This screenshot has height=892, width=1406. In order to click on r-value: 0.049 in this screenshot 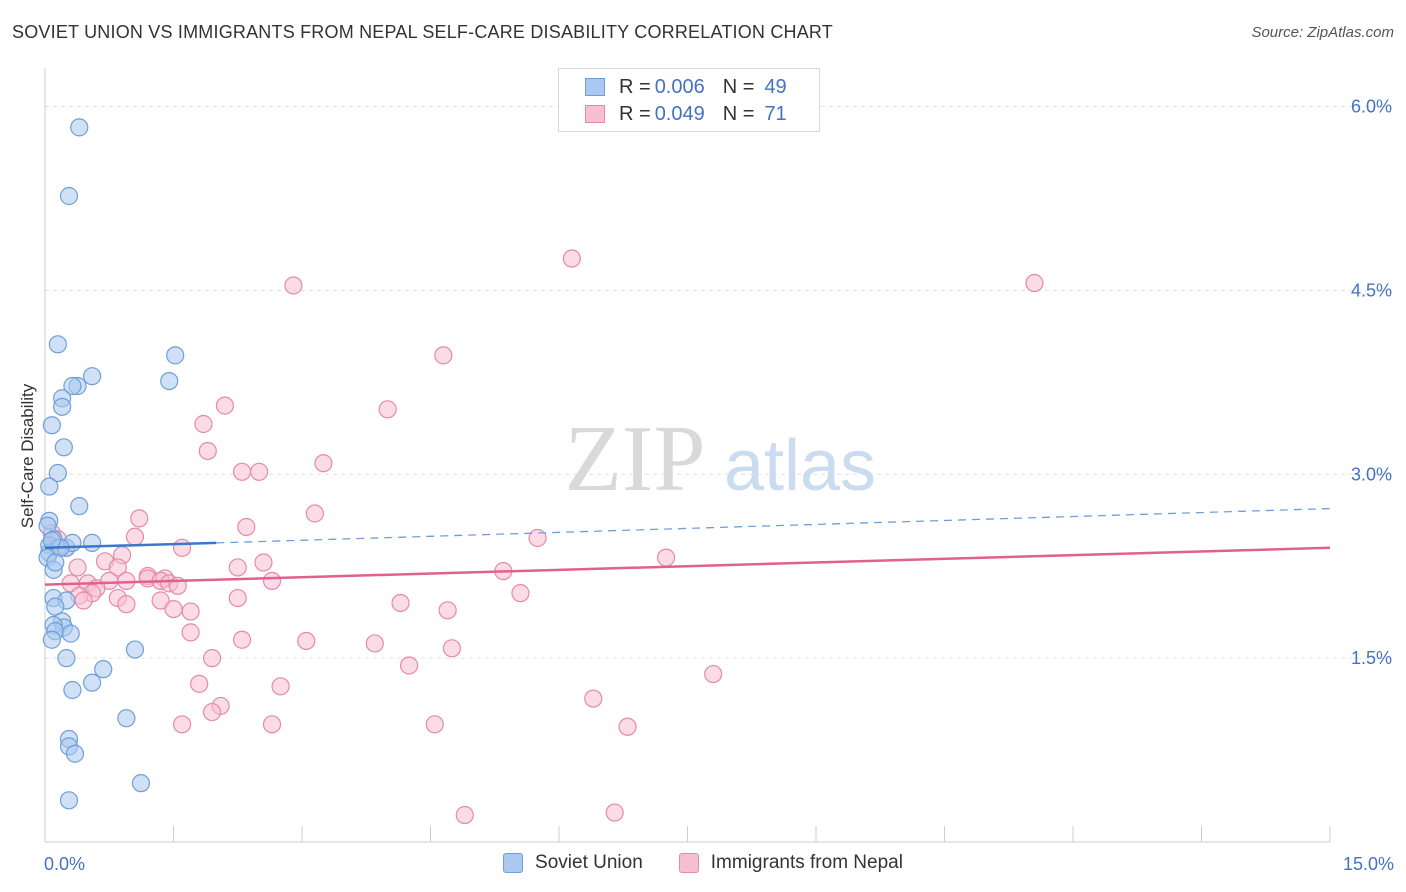, I will do `click(679, 113)`.